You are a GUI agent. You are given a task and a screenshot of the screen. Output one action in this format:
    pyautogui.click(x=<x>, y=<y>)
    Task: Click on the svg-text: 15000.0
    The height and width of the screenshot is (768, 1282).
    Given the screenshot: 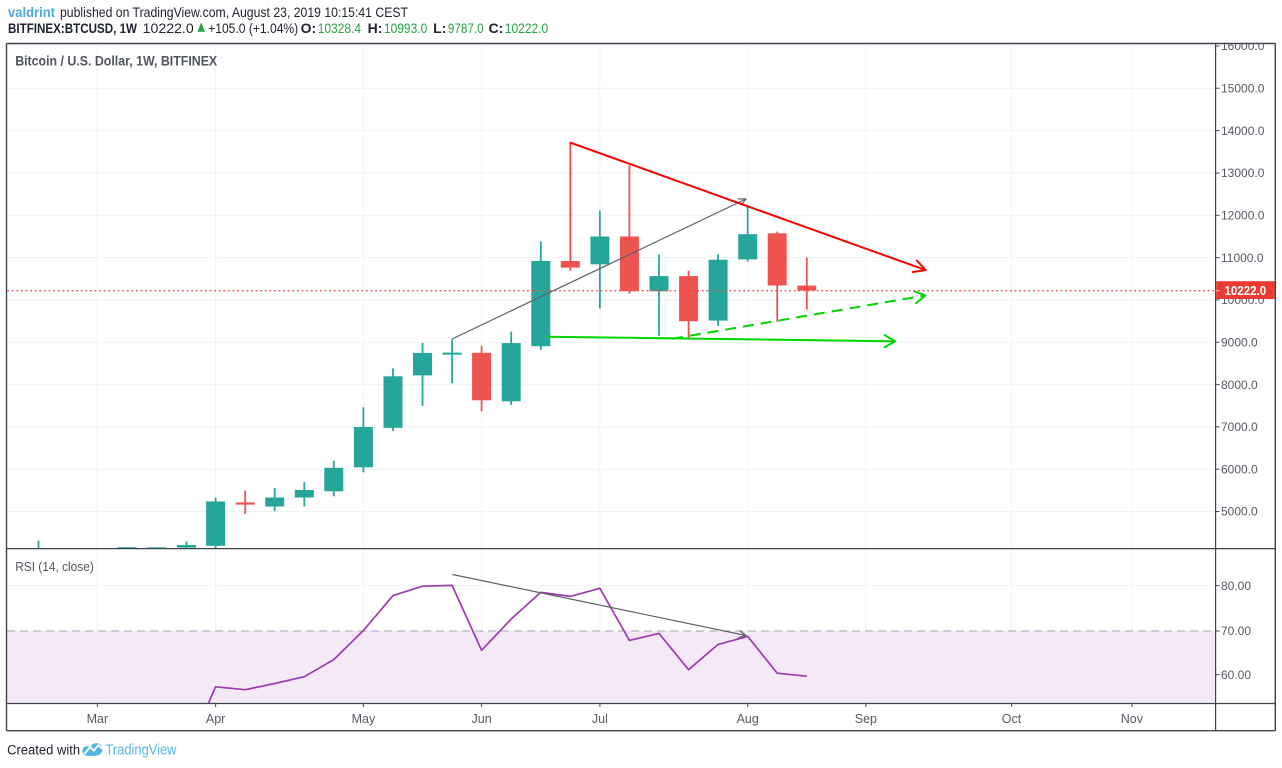 What is the action you would take?
    pyautogui.click(x=1243, y=89)
    